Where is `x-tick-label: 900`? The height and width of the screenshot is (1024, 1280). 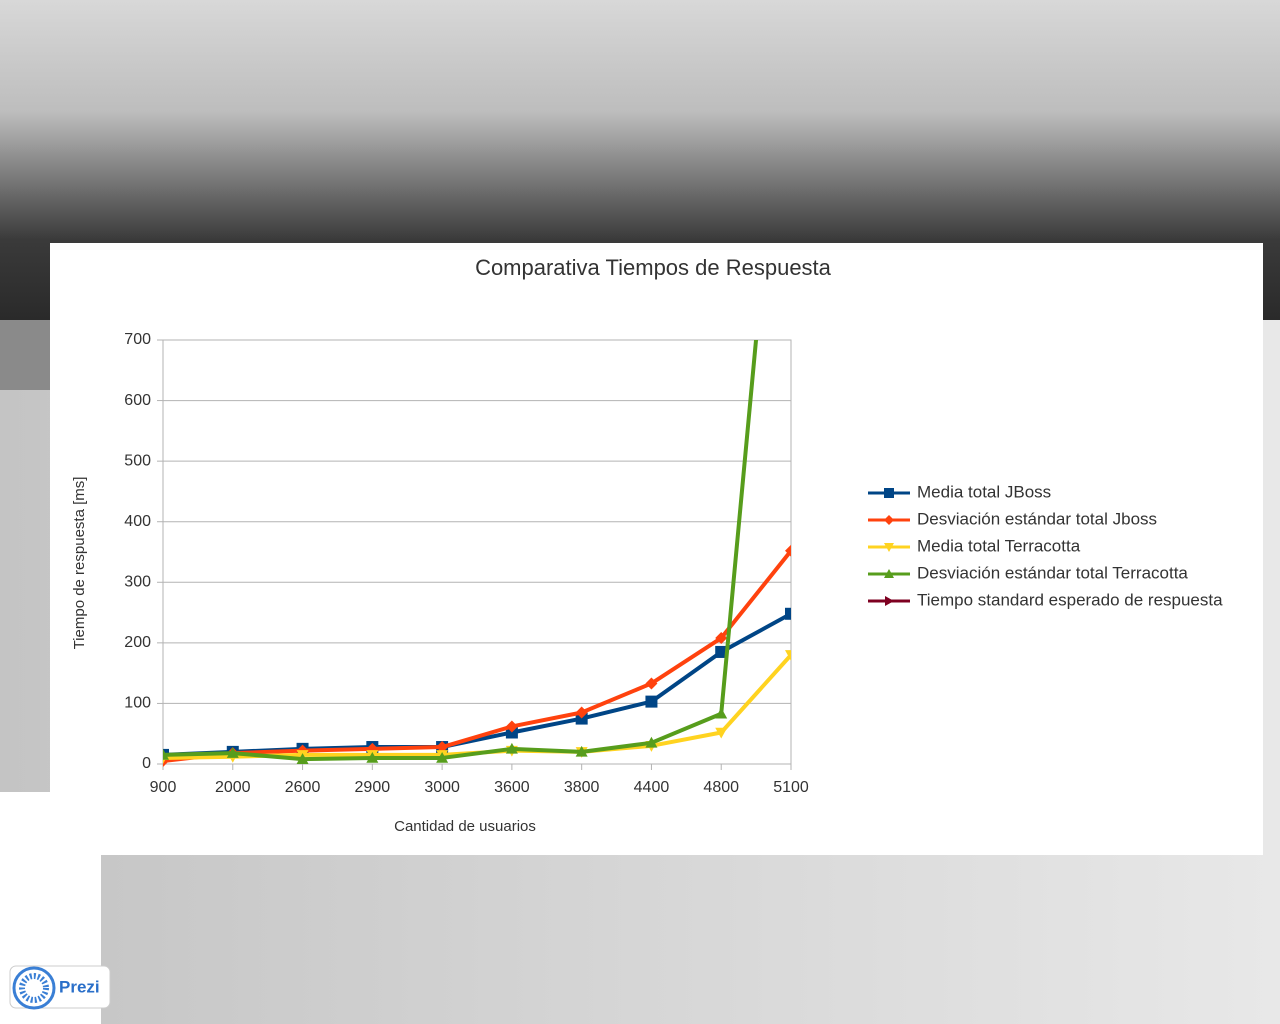
x-tick-label: 900 is located at coordinates (163, 787).